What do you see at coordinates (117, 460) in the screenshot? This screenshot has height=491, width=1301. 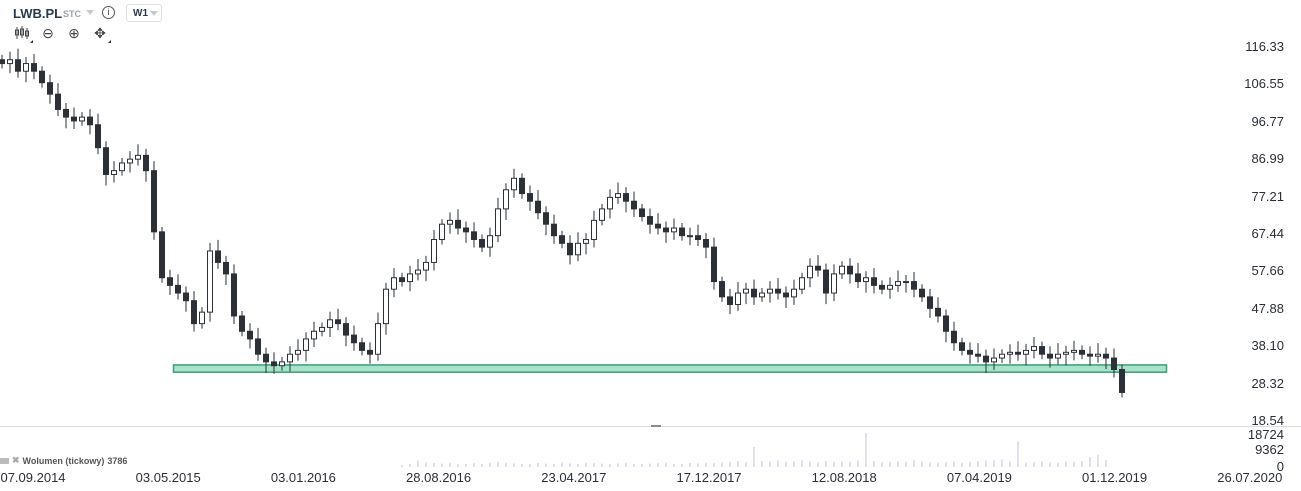 I see `volume-value: 3786` at bounding box center [117, 460].